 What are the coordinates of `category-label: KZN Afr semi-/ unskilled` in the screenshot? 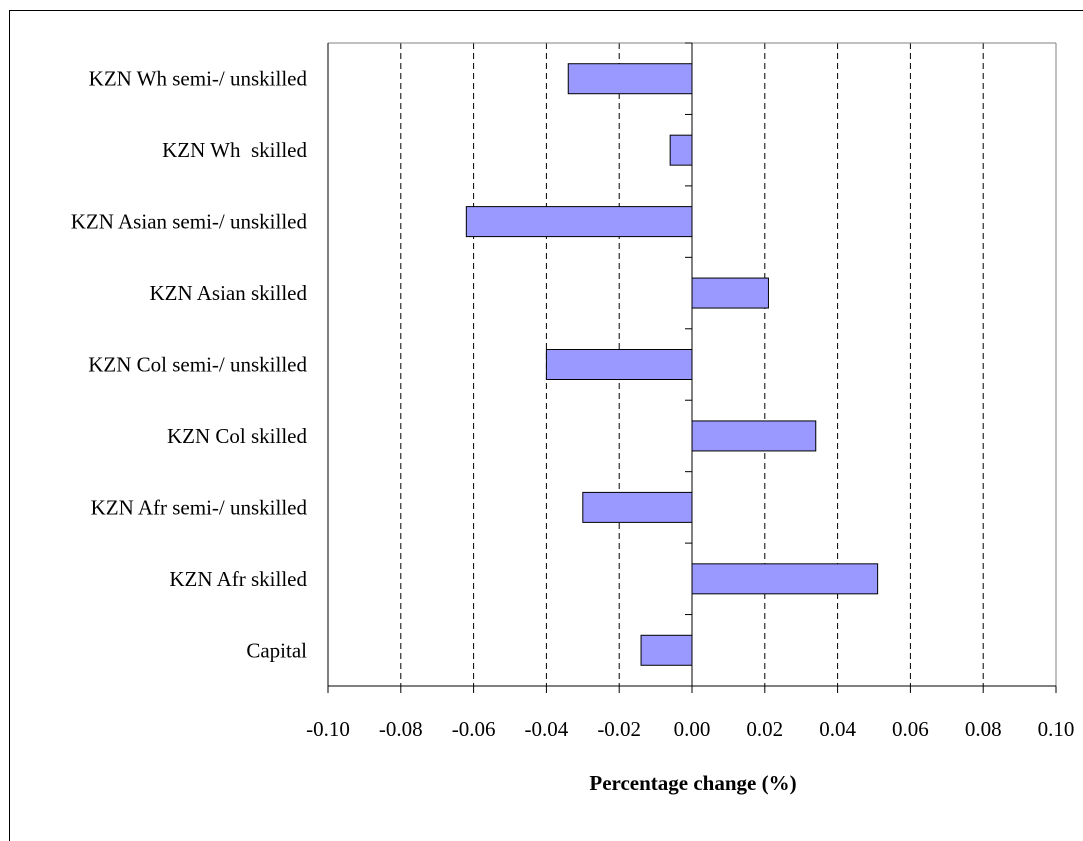 It's located at (199, 507).